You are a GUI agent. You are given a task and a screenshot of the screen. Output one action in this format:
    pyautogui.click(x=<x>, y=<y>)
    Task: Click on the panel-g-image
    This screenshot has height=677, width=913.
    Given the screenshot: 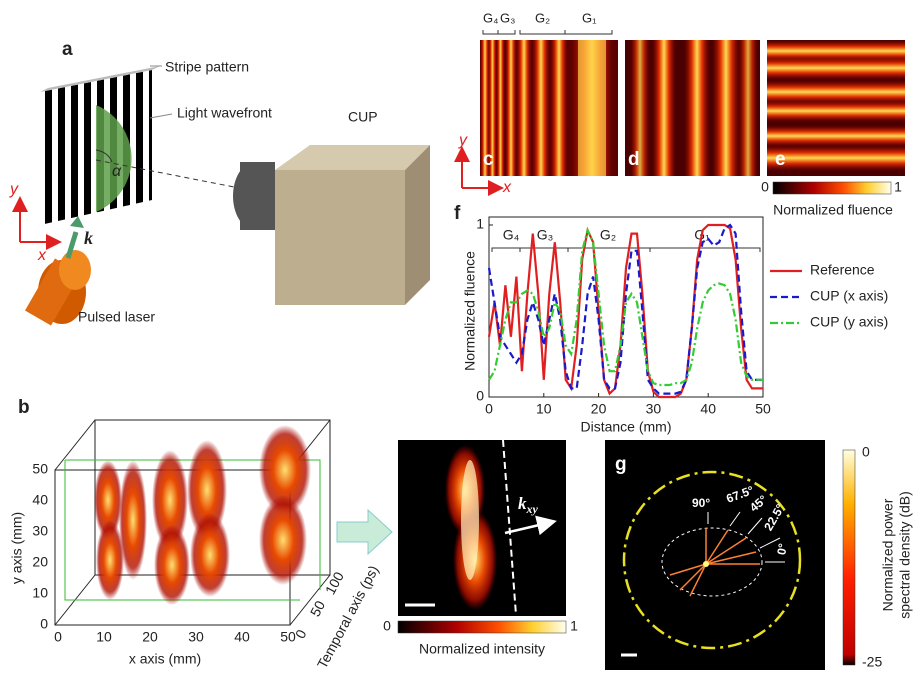 What is the action you would take?
    pyautogui.click(x=715, y=555)
    